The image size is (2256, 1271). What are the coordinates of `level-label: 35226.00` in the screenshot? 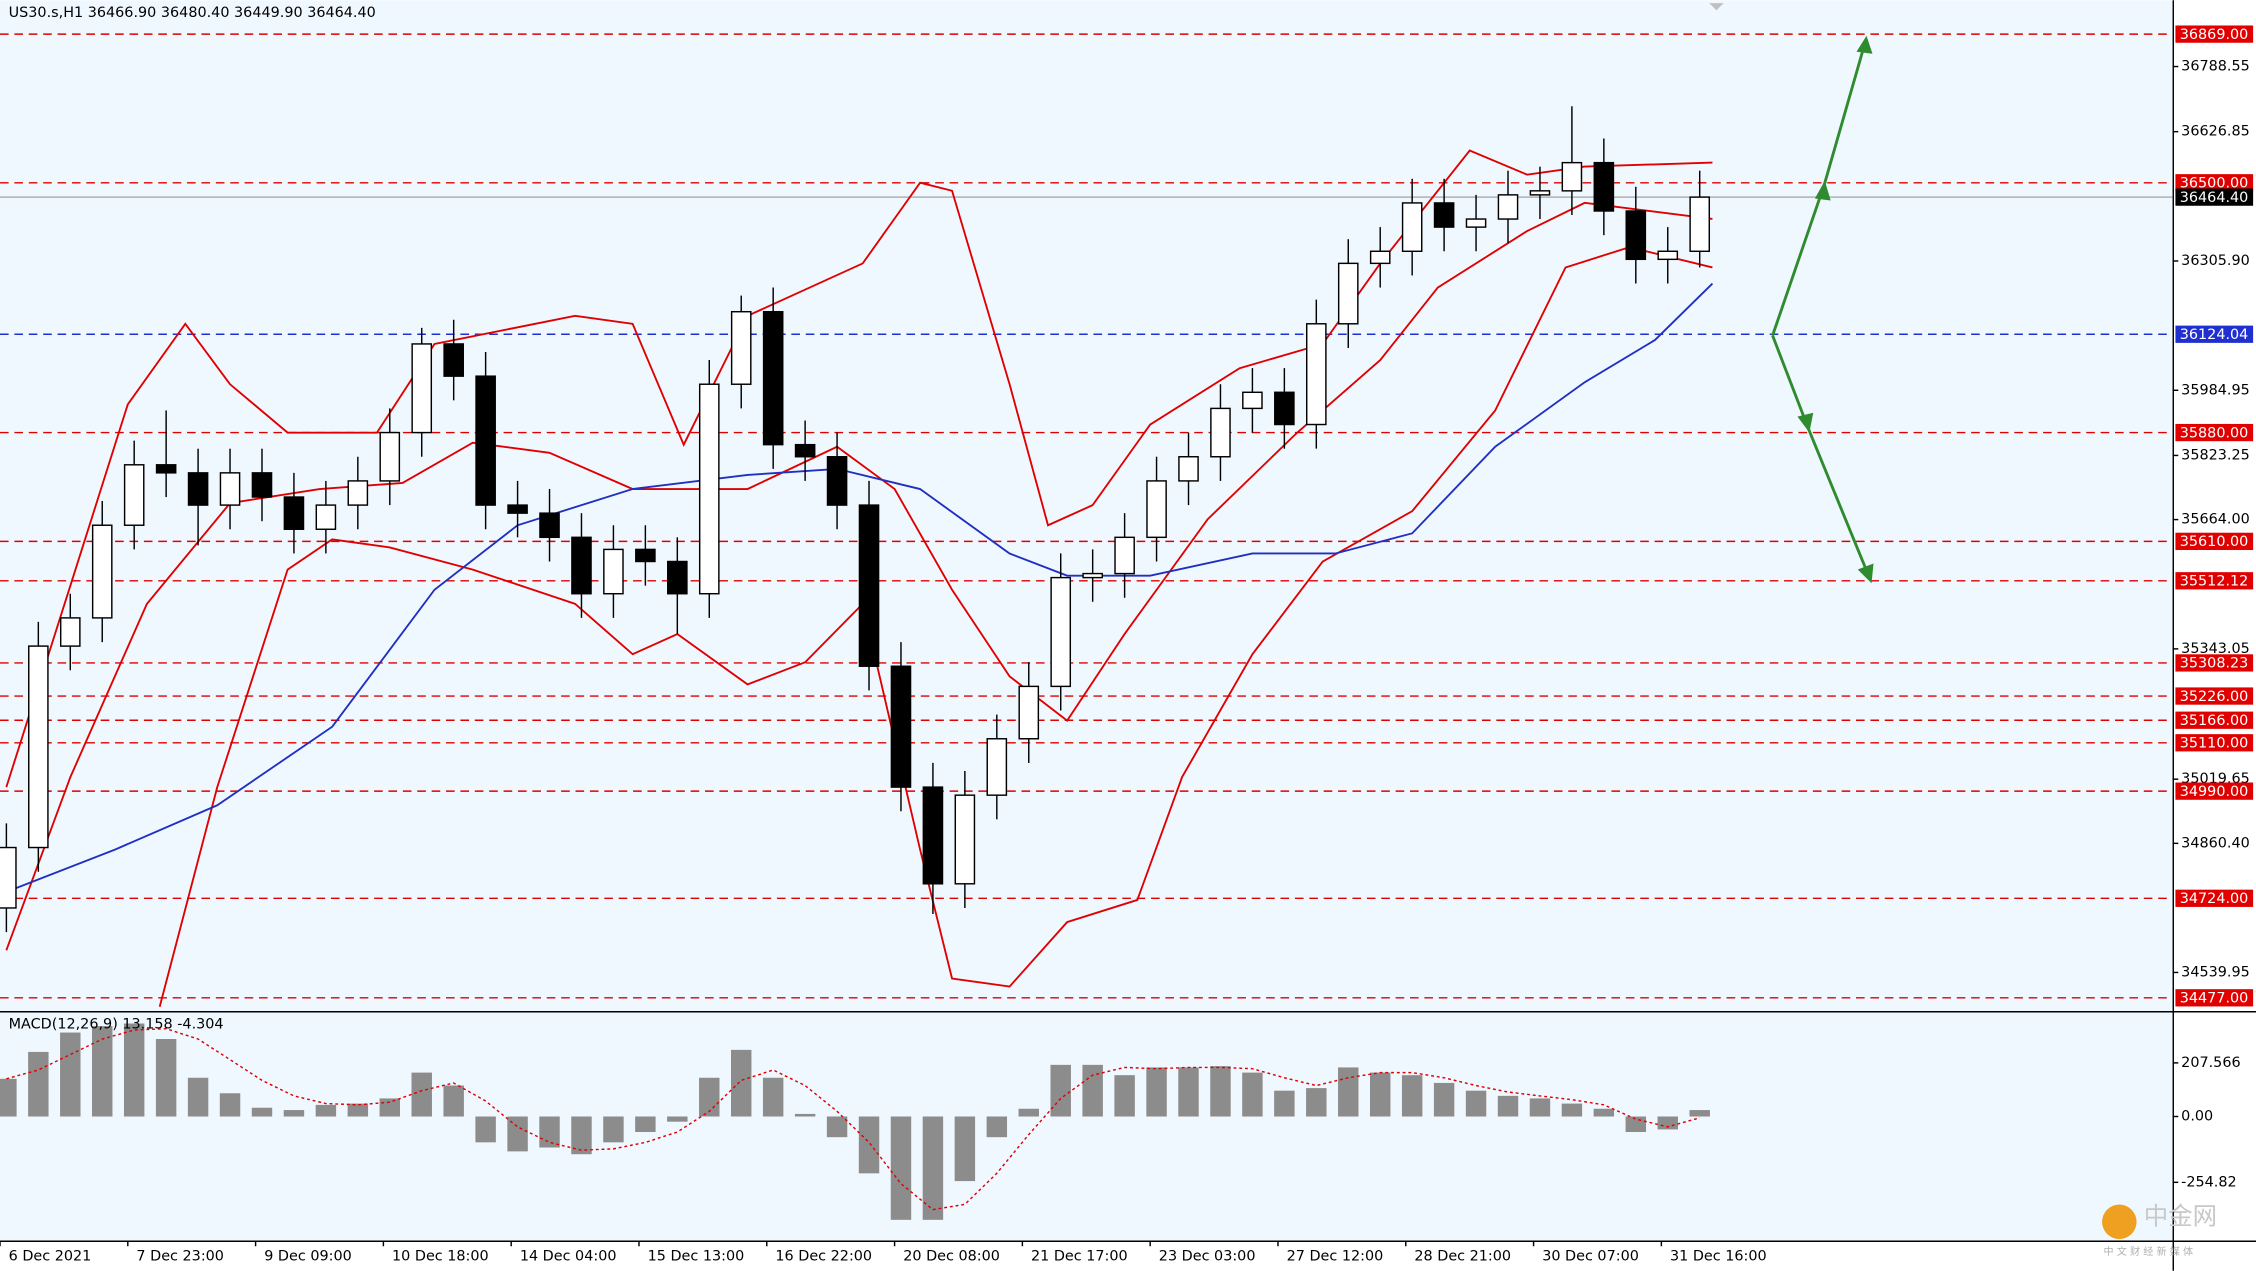 It's located at (2214, 697).